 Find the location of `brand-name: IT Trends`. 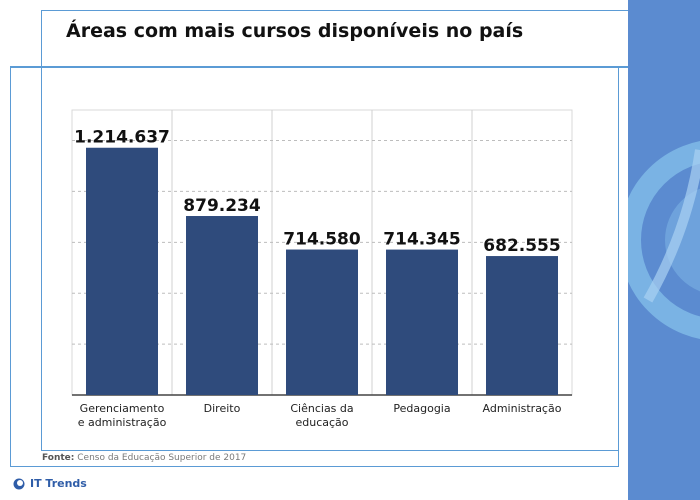

brand-name: IT Trends is located at coordinates (58, 483).